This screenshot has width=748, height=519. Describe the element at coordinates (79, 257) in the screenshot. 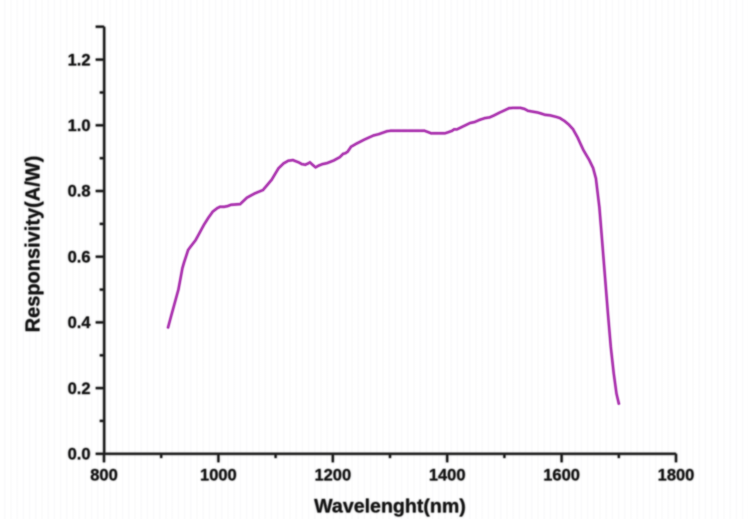

I see `svg-text: 0.6` at that location.